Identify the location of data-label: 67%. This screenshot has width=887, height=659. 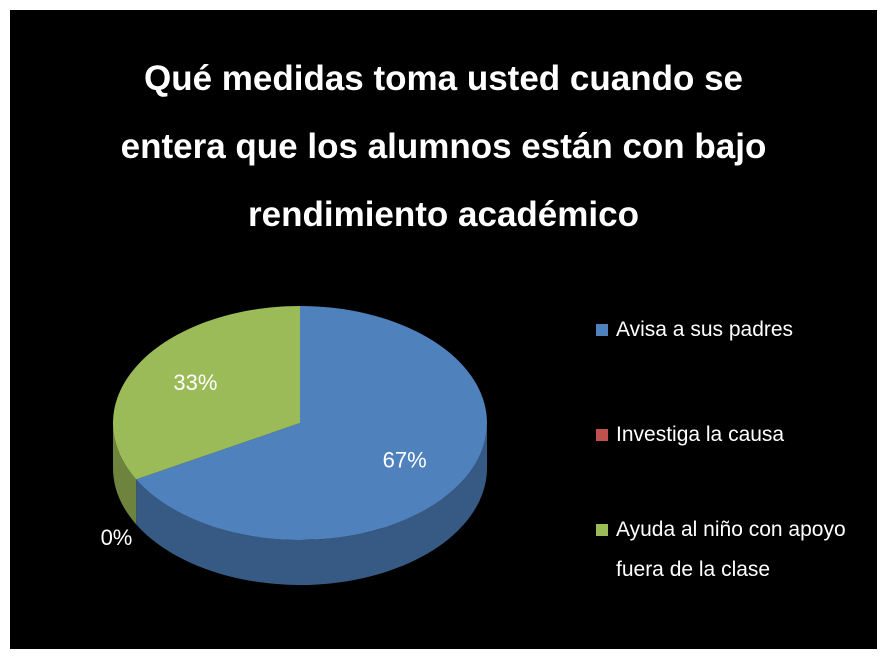
(405, 460).